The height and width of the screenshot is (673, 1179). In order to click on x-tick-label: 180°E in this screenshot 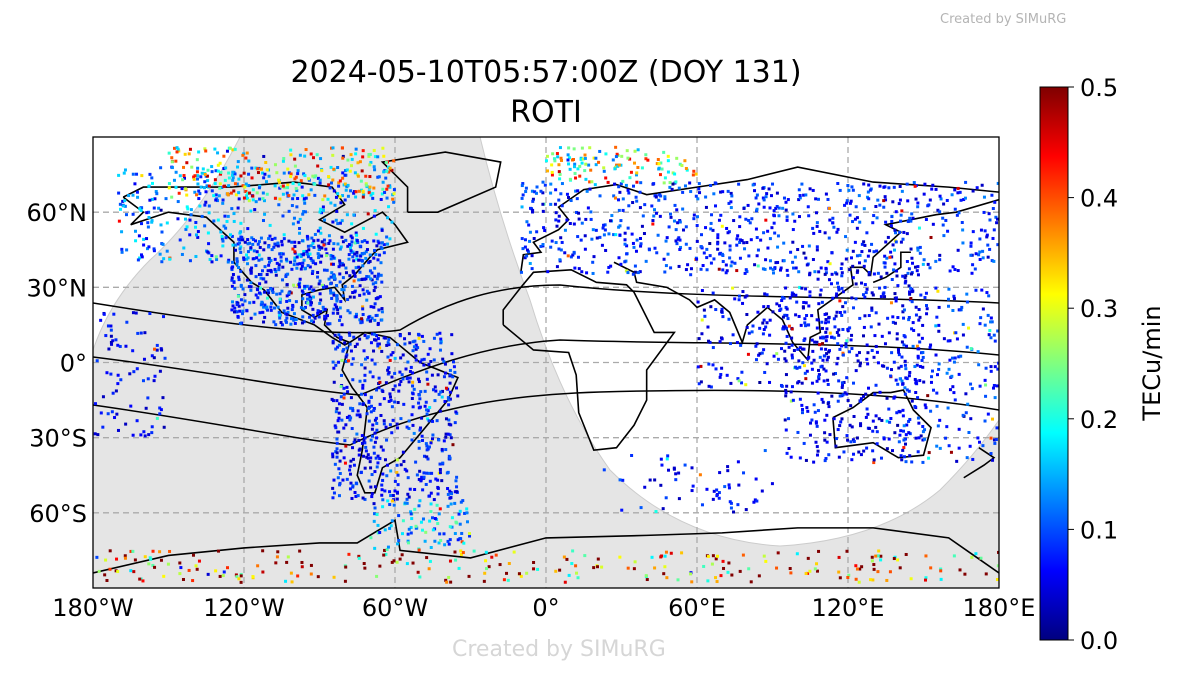, I will do `click(999, 608)`.